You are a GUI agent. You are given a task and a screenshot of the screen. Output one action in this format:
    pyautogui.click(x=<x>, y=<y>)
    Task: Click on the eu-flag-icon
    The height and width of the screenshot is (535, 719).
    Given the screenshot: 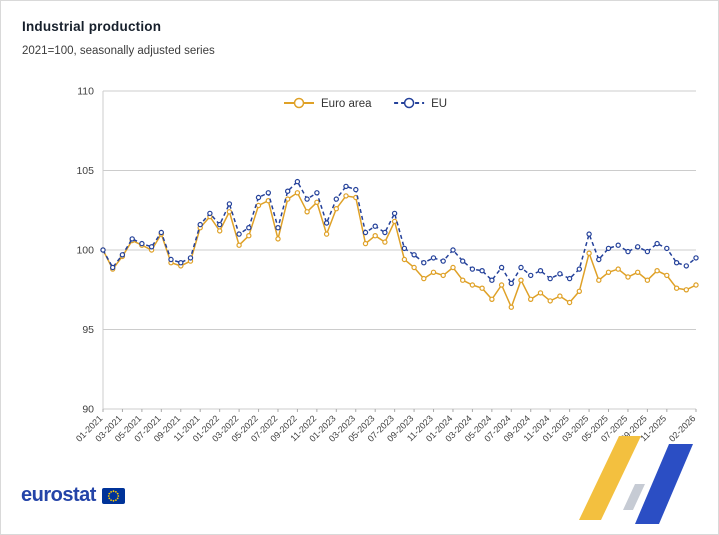 What is the action you would take?
    pyautogui.click(x=113, y=495)
    